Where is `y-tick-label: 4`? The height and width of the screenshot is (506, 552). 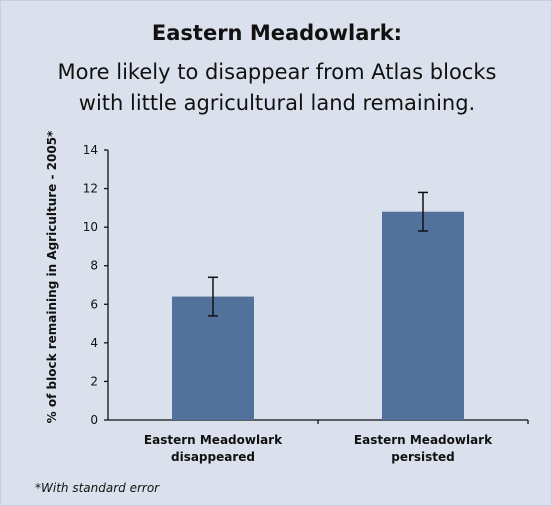 y-tick-label: 4 is located at coordinates (94, 343).